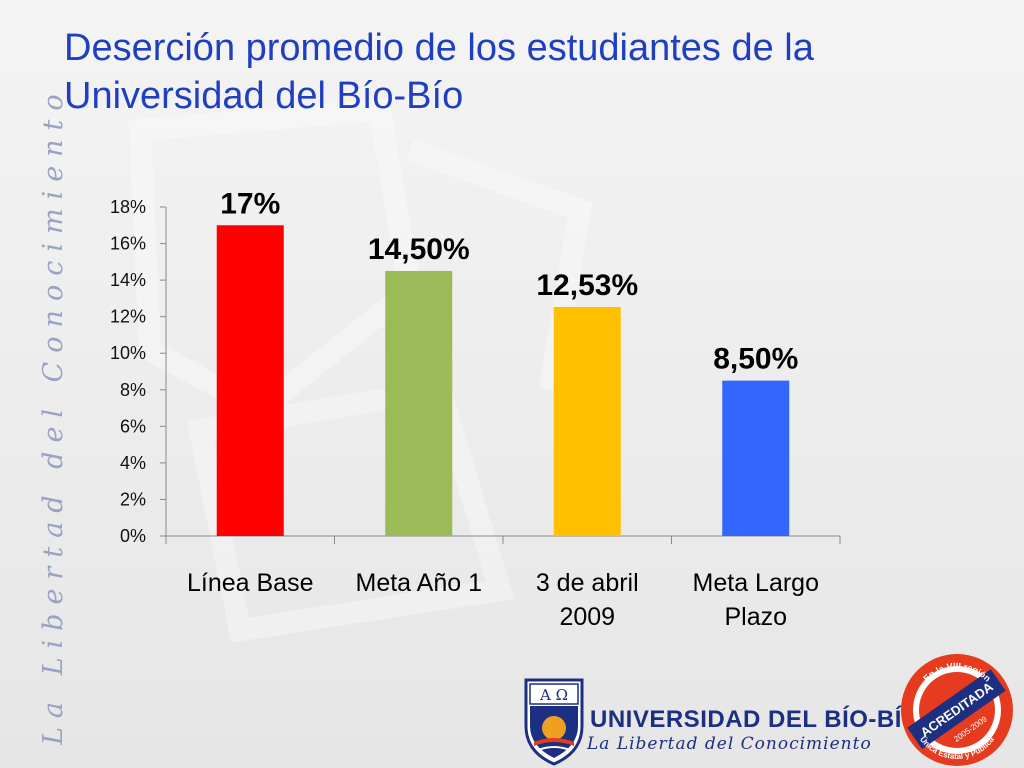 Image resolution: width=1024 pixels, height=768 pixels. I want to click on university-logo: A Ω, so click(554, 722).